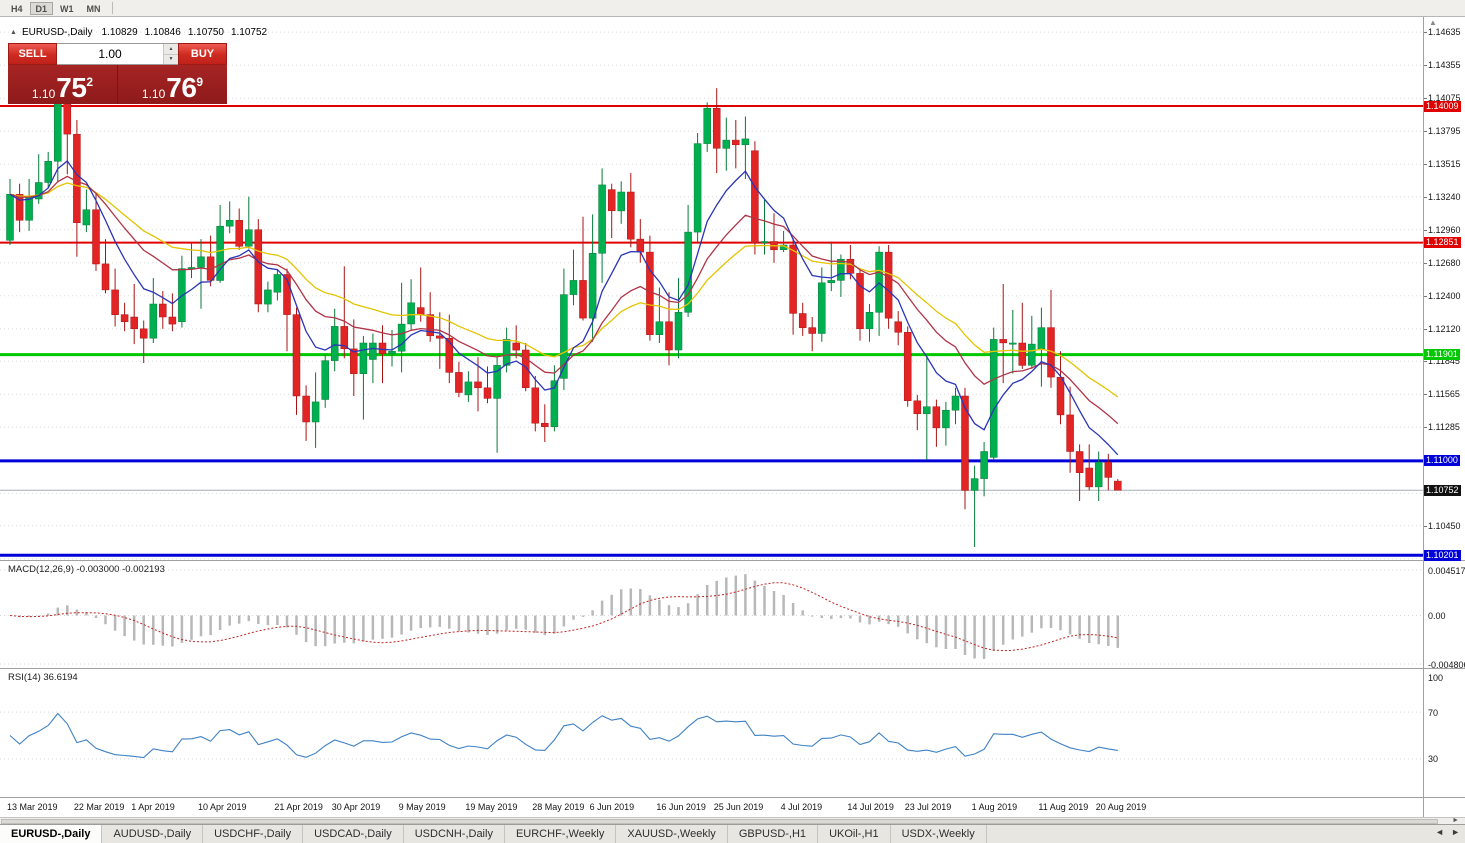 The width and height of the screenshot is (1465, 843). Describe the element at coordinates (1444, 229) in the screenshot. I see `price-axis-tick: 1.12960` at that location.